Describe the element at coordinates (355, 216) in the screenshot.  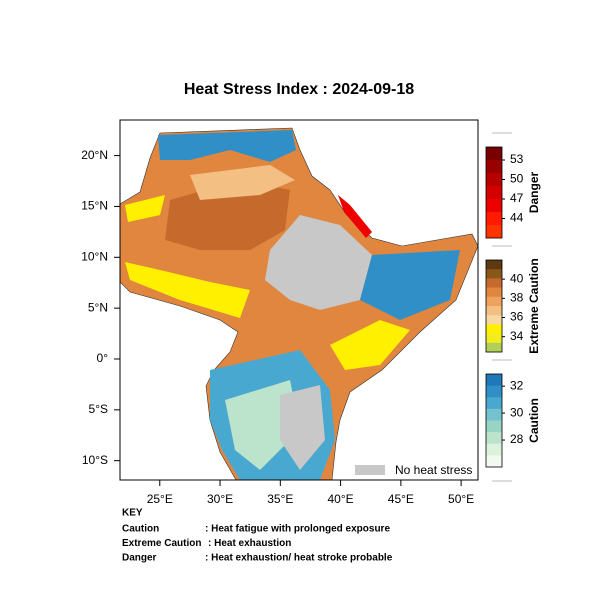
I see `red-coast` at that location.